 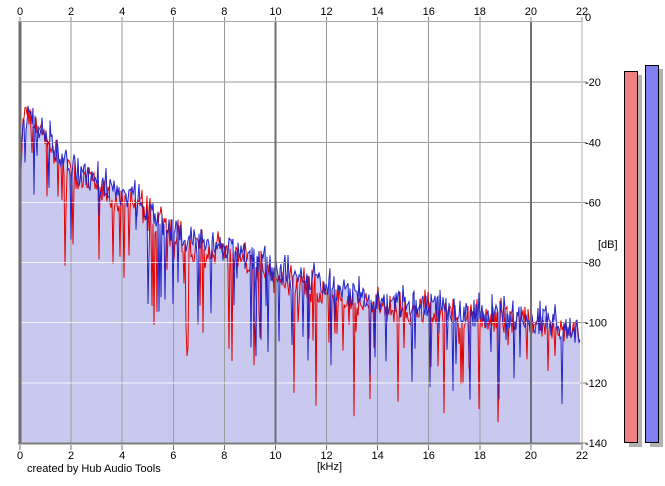 I want to click on top-tick-label-10khz: 10, so click(x=275, y=12).